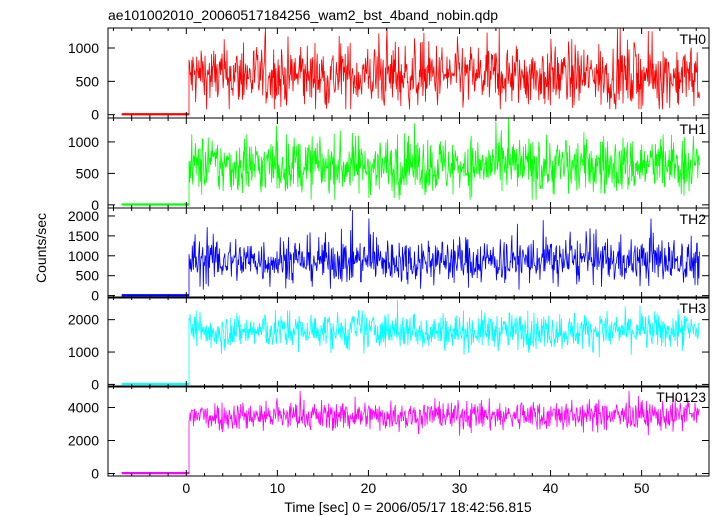  Describe the element at coordinates (41, 248) in the screenshot. I see `y-axis-label: Counts/sec` at that location.